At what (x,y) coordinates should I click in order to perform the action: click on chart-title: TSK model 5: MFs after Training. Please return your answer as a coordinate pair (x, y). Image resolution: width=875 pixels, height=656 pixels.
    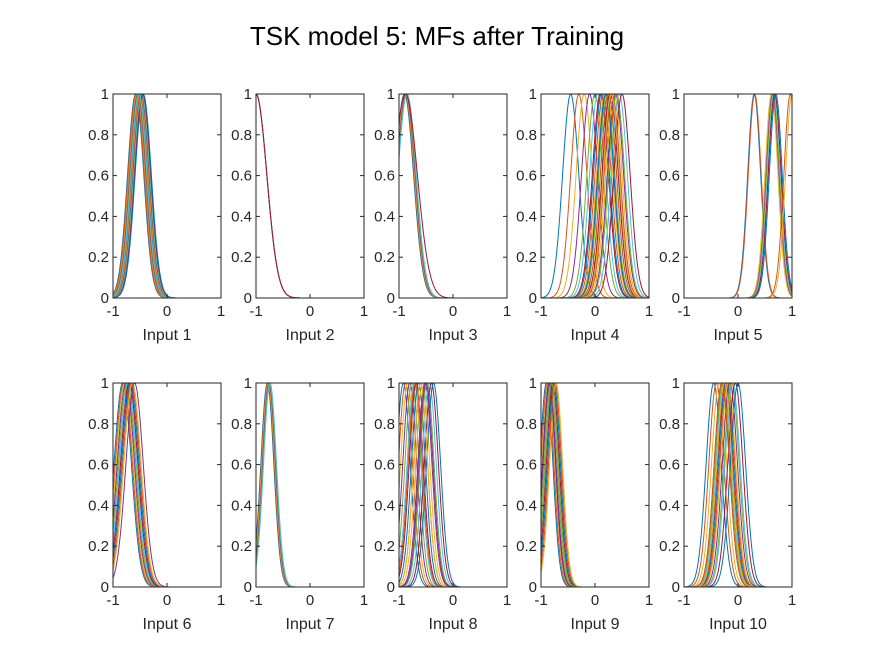
    Looking at the image, I should click on (437, 36).